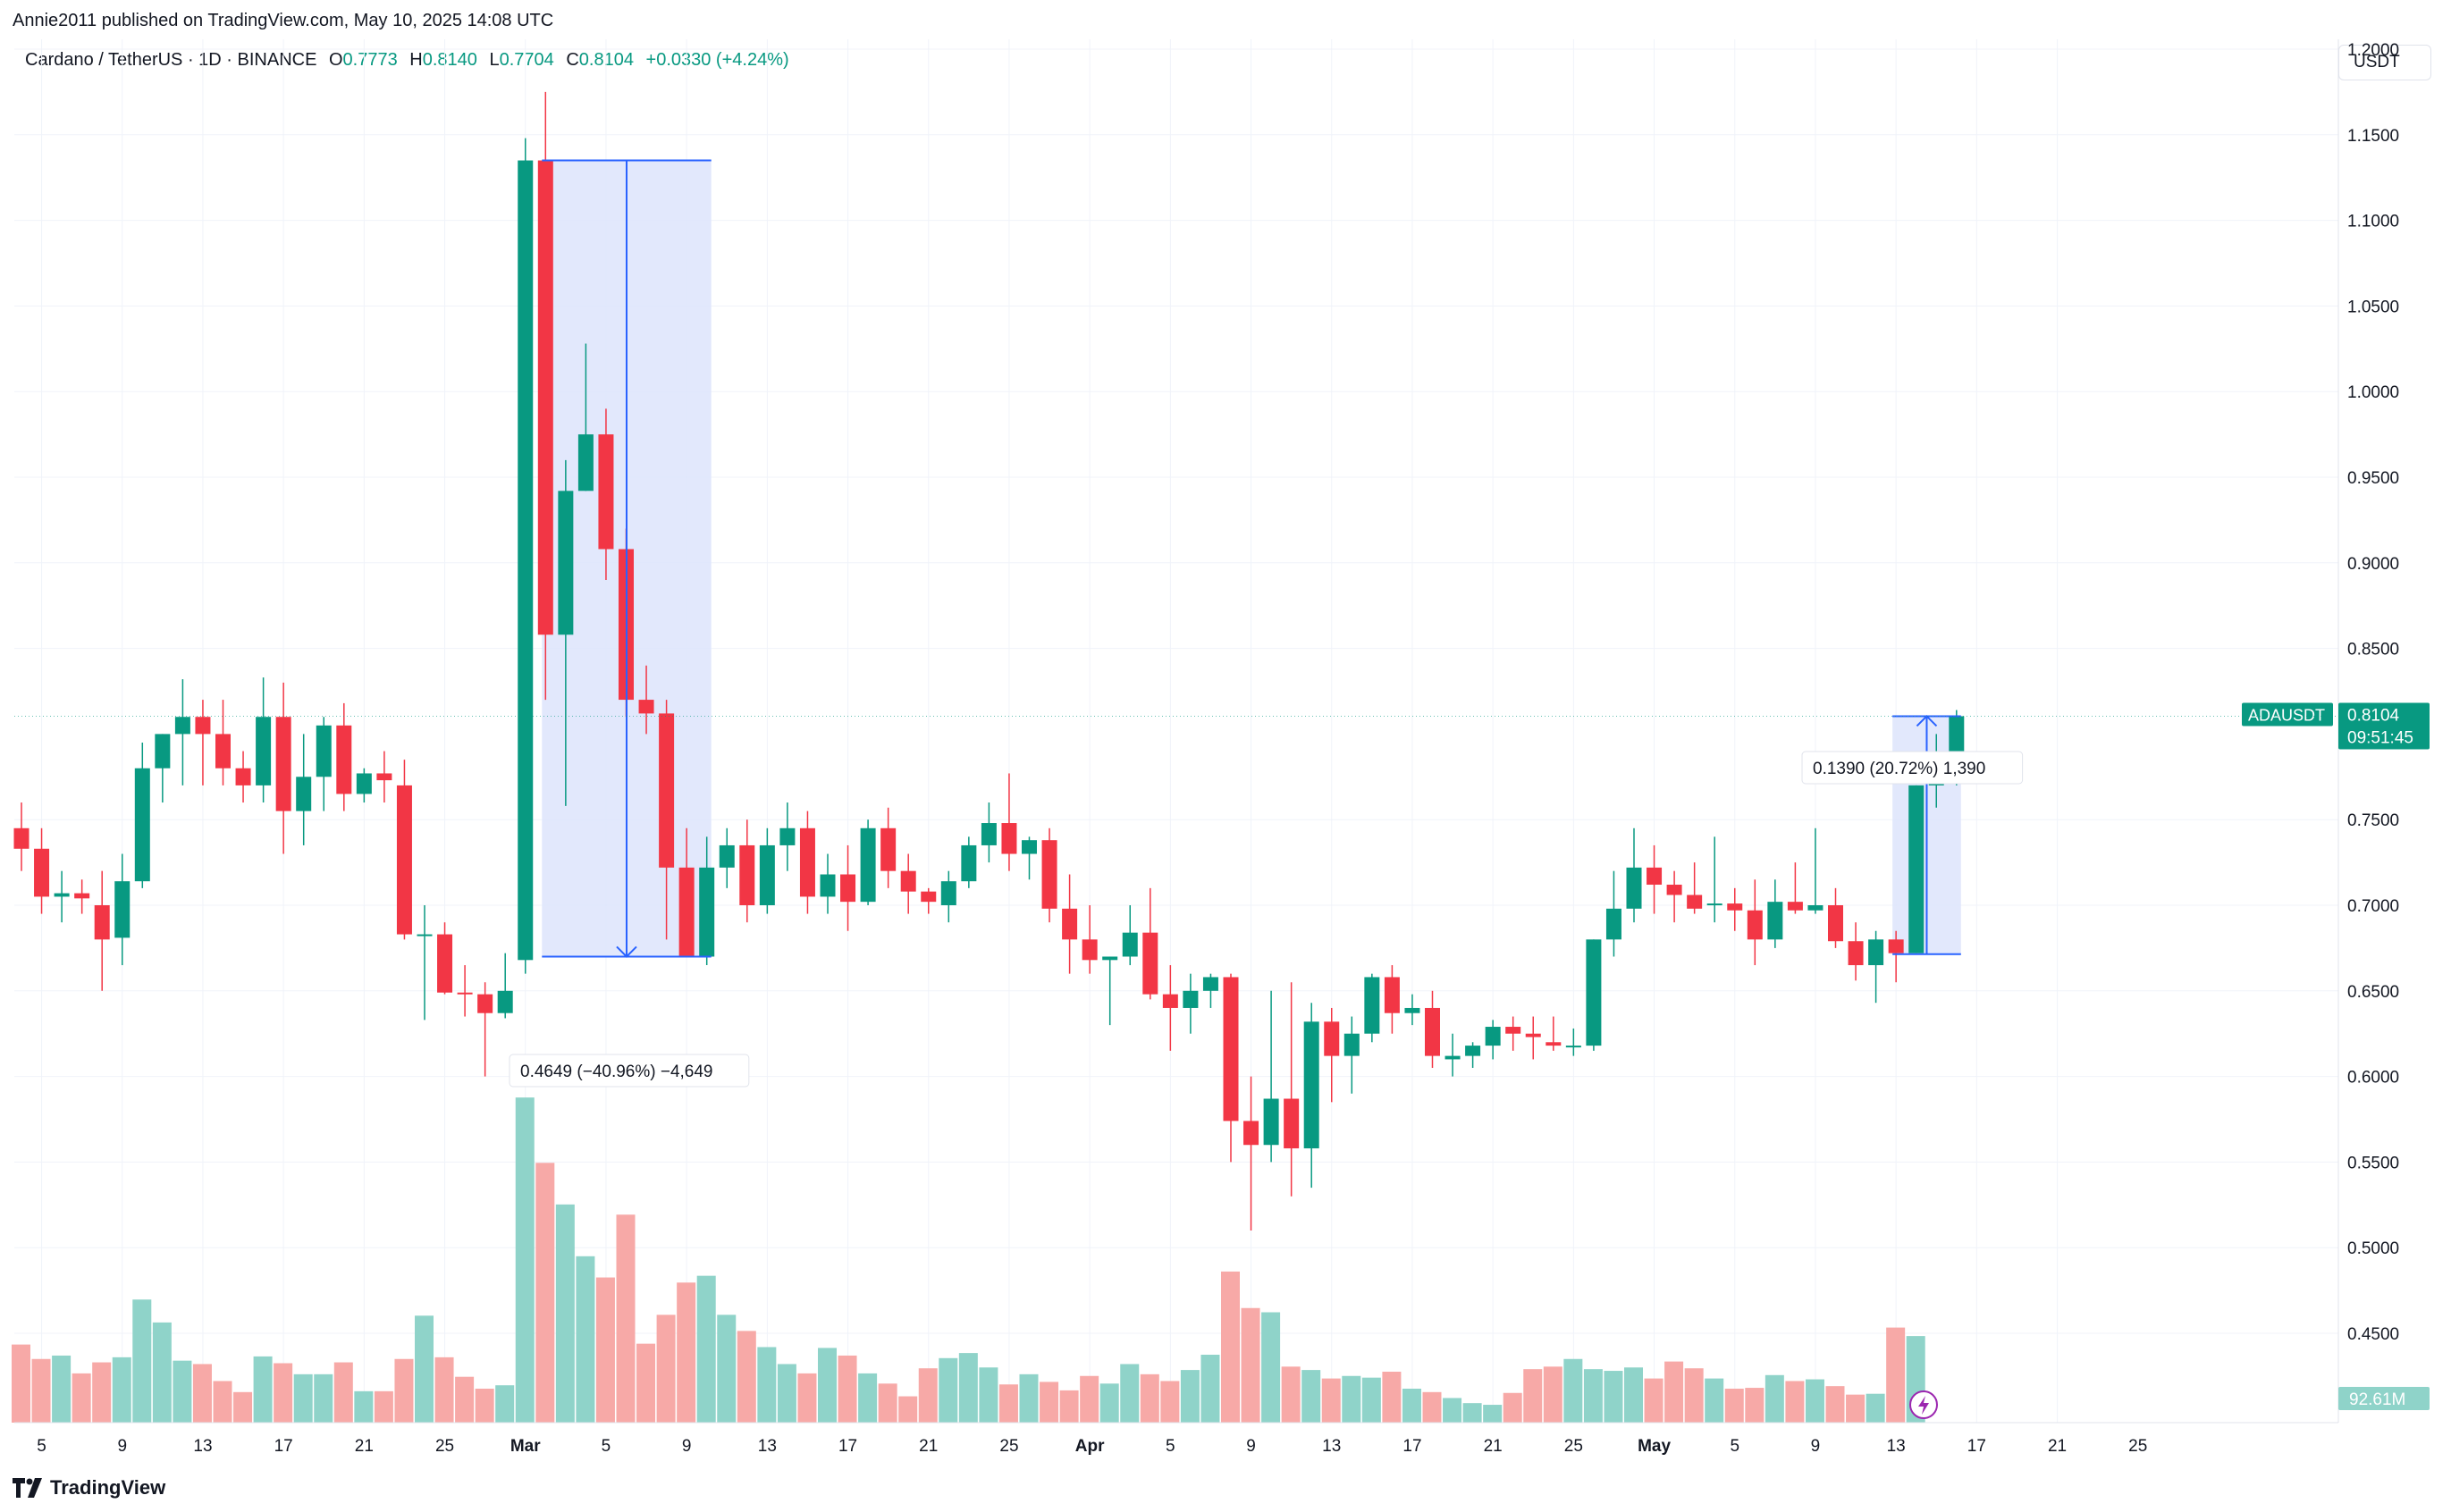 The height and width of the screenshot is (1512, 2451). What do you see at coordinates (2373, 392) in the screenshot?
I see `price-tick-label: 1.0000` at bounding box center [2373, 392].